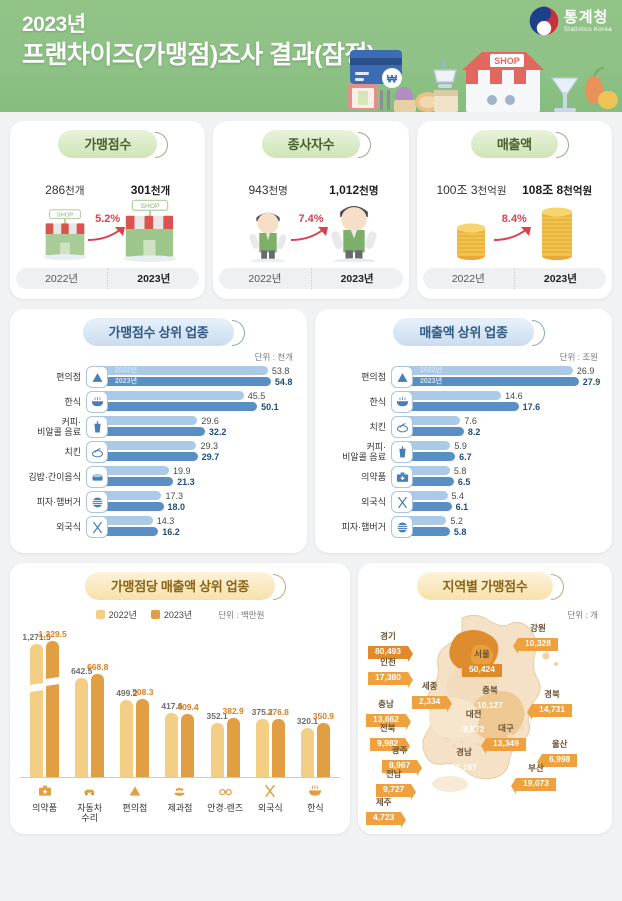 Image resolution: width=622 pixels, height=901 pixels. What do you see at coordinates (199, 477) in the screenshot?
I see `hbar-bars: 19.9 21.3` at bounding box center [199, 477].